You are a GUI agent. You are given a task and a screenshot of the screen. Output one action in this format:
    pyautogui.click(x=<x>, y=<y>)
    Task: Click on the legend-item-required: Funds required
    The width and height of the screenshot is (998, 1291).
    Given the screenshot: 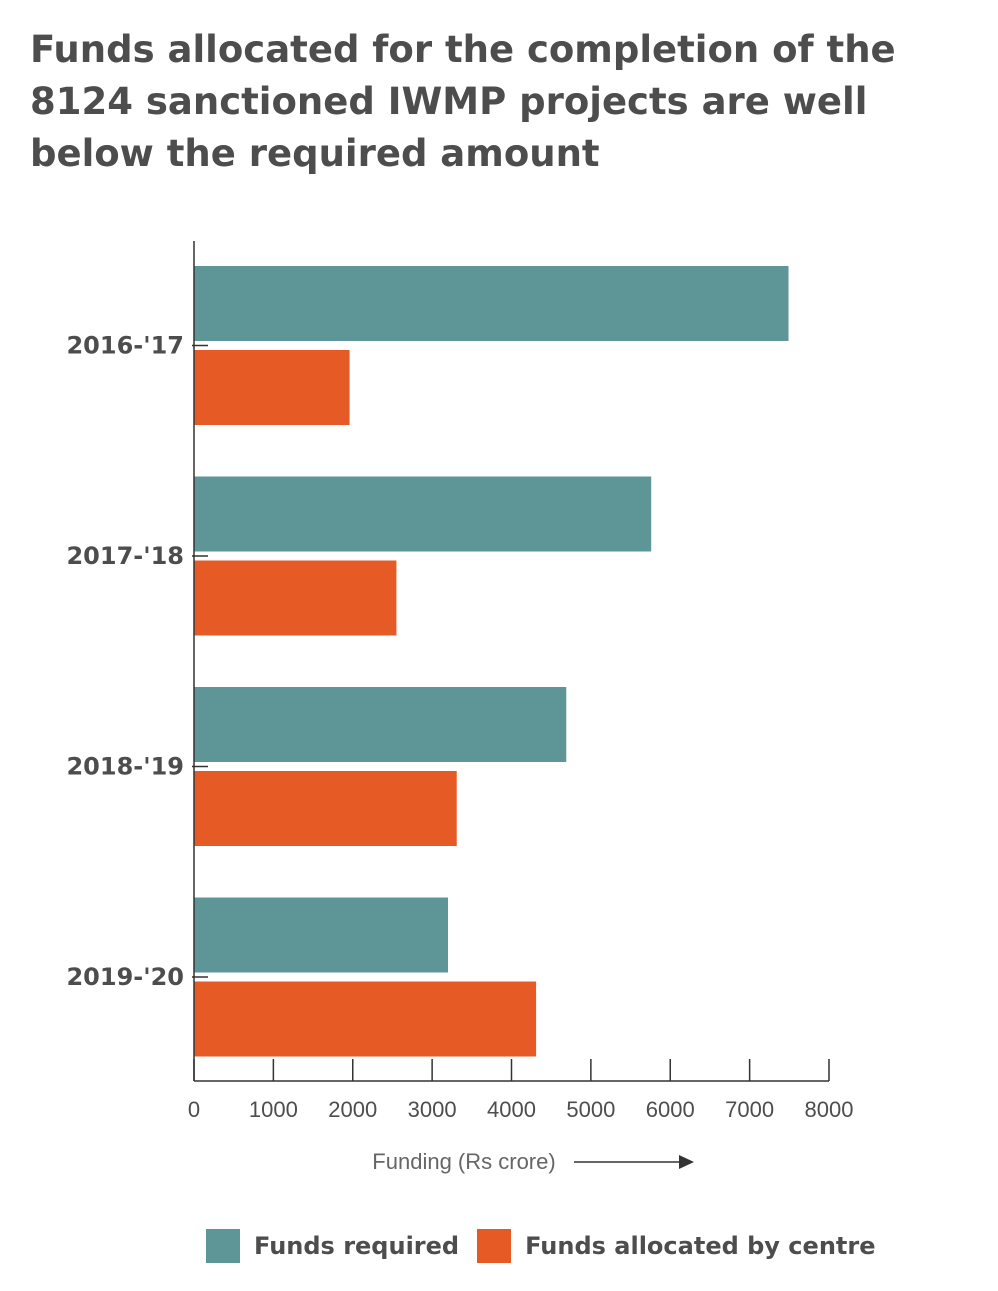 What is the action you would take?
    pyautogui.click(x=332, y=1246)
    